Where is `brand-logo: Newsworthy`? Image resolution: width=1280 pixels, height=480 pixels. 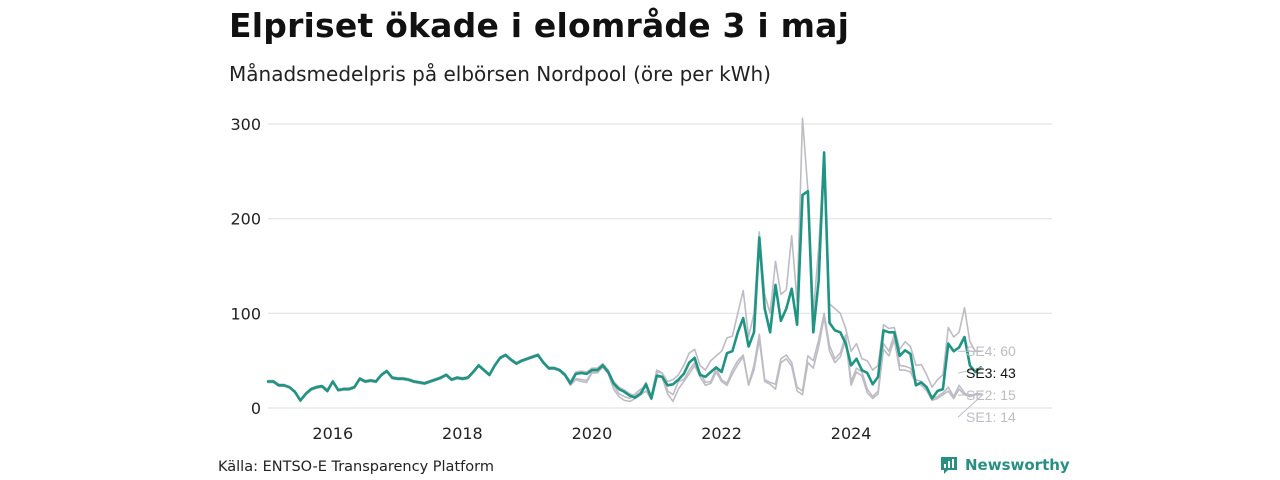 brand-logo: Newsworthy is located at coordinates (1004, 465).